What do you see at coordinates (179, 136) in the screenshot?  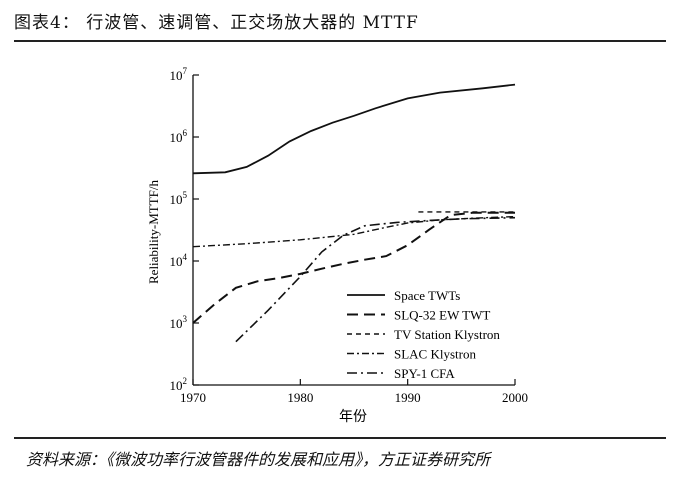 I see `y-tick-label: 10⁶` at bounding box center [179, 136].